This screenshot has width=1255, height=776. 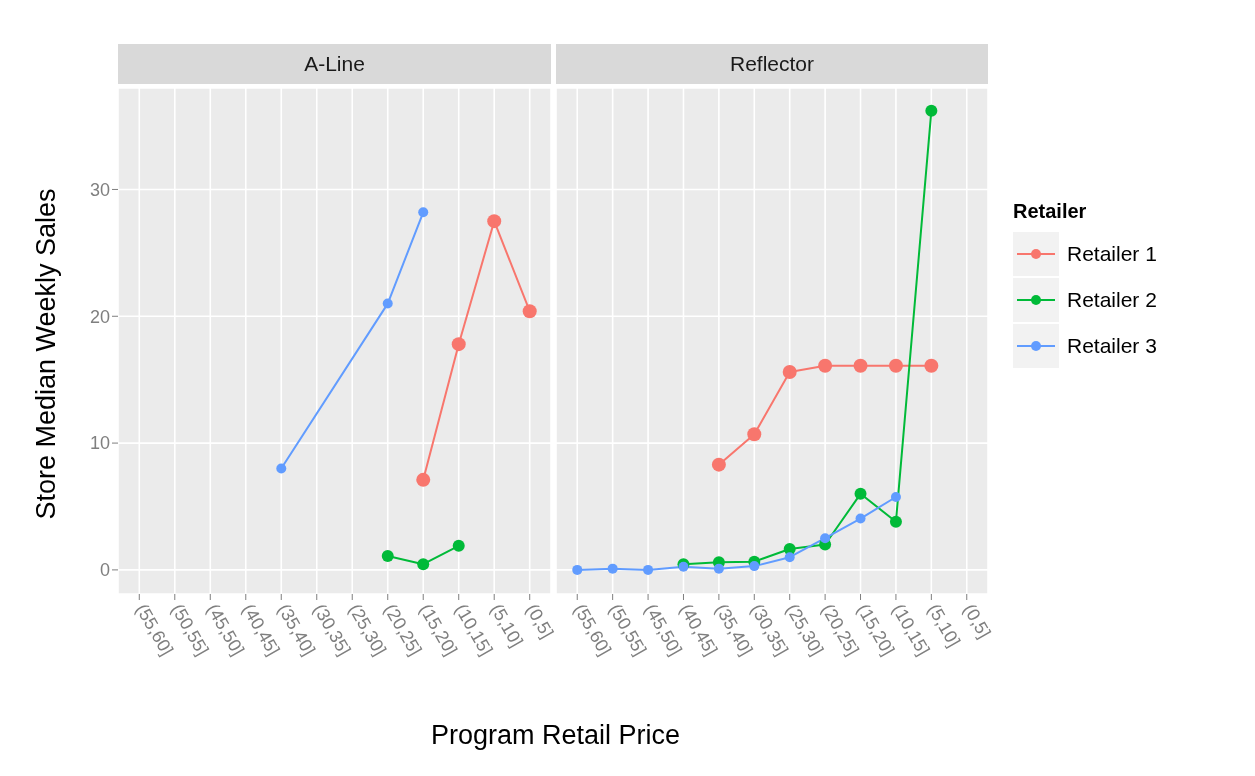 What do you see at coordinates (1050, 211) in the screenshot?
I see `legend-title: Retailer` at bounding box center [1050, 211].